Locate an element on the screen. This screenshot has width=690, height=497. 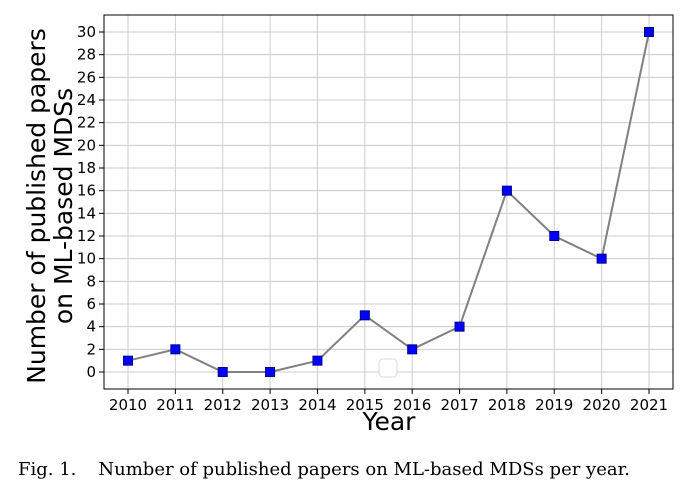
y-tick-label: 26 is located at coordinates (86, 77).